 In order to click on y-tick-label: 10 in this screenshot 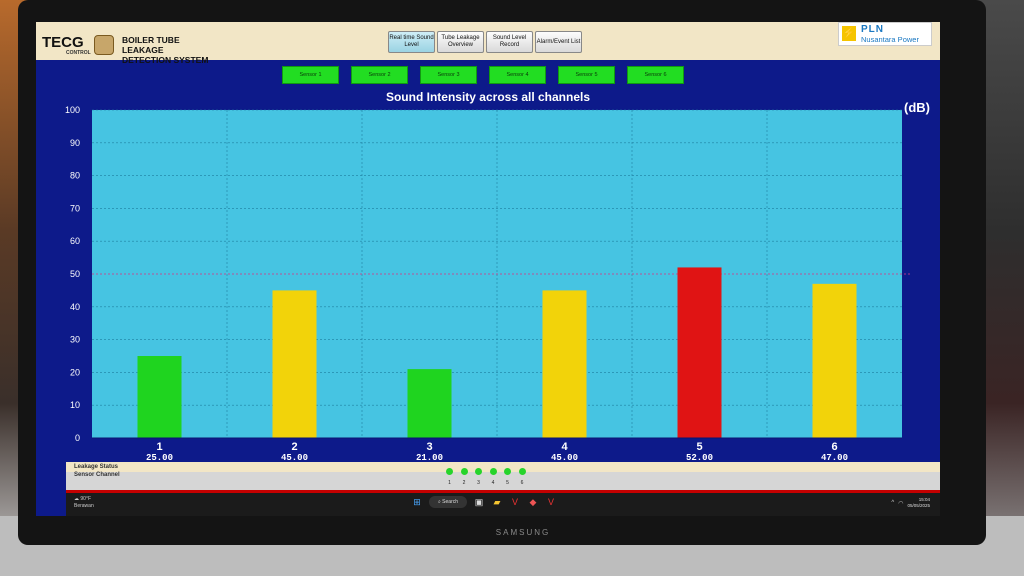, I will do `click(75, 405)`.